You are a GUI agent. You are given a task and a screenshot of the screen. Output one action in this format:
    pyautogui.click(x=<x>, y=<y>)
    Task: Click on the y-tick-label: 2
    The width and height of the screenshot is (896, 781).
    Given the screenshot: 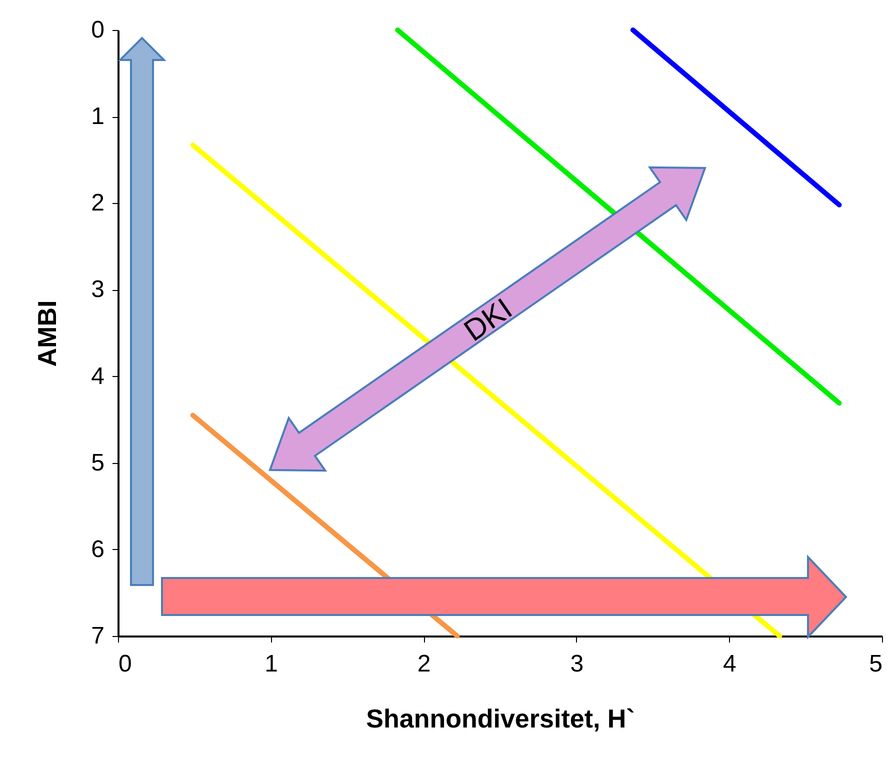 What is the action you would take?
    pyautogui.click(x=97, y=203)
    